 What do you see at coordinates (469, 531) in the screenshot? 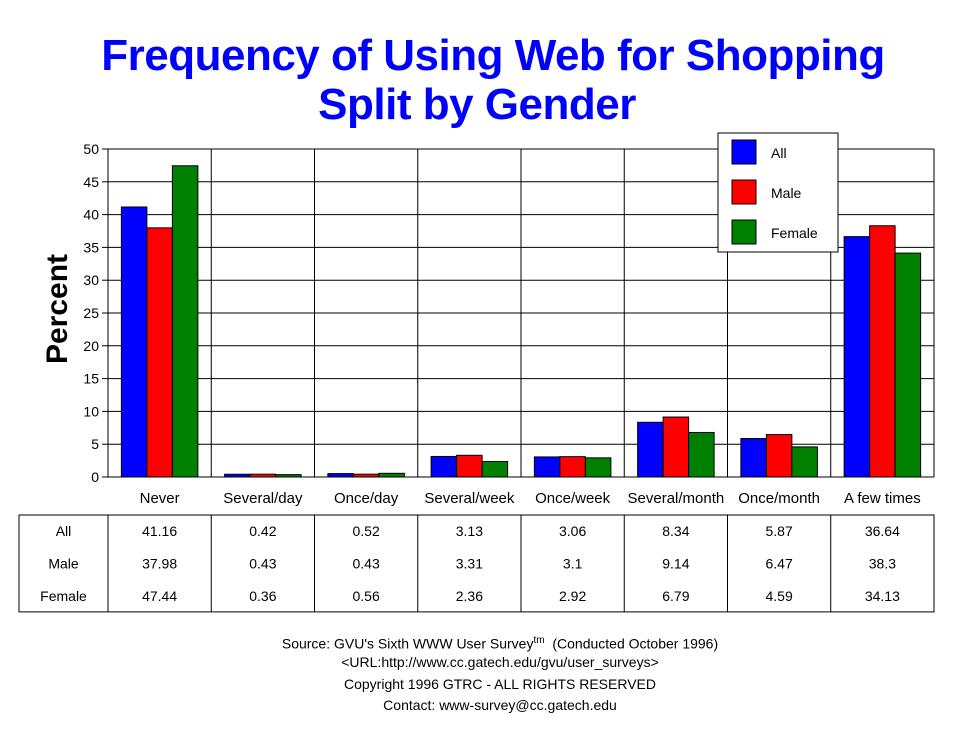
I see `table-cell: 3.13` at bounding box center [469, 531].